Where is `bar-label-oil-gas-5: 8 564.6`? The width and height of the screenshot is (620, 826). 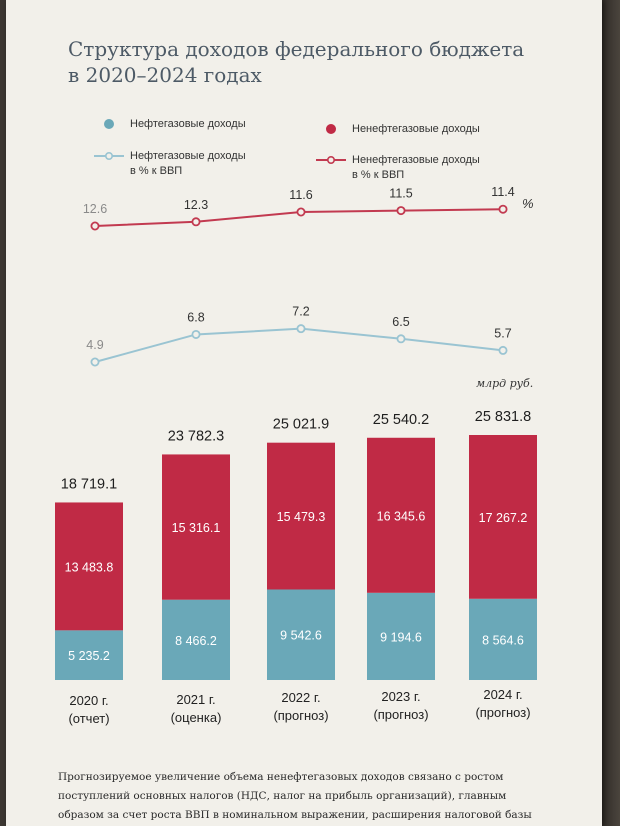 bar-label-oil-gas-5: 8 564.6 is located at coordinates (503, 640).